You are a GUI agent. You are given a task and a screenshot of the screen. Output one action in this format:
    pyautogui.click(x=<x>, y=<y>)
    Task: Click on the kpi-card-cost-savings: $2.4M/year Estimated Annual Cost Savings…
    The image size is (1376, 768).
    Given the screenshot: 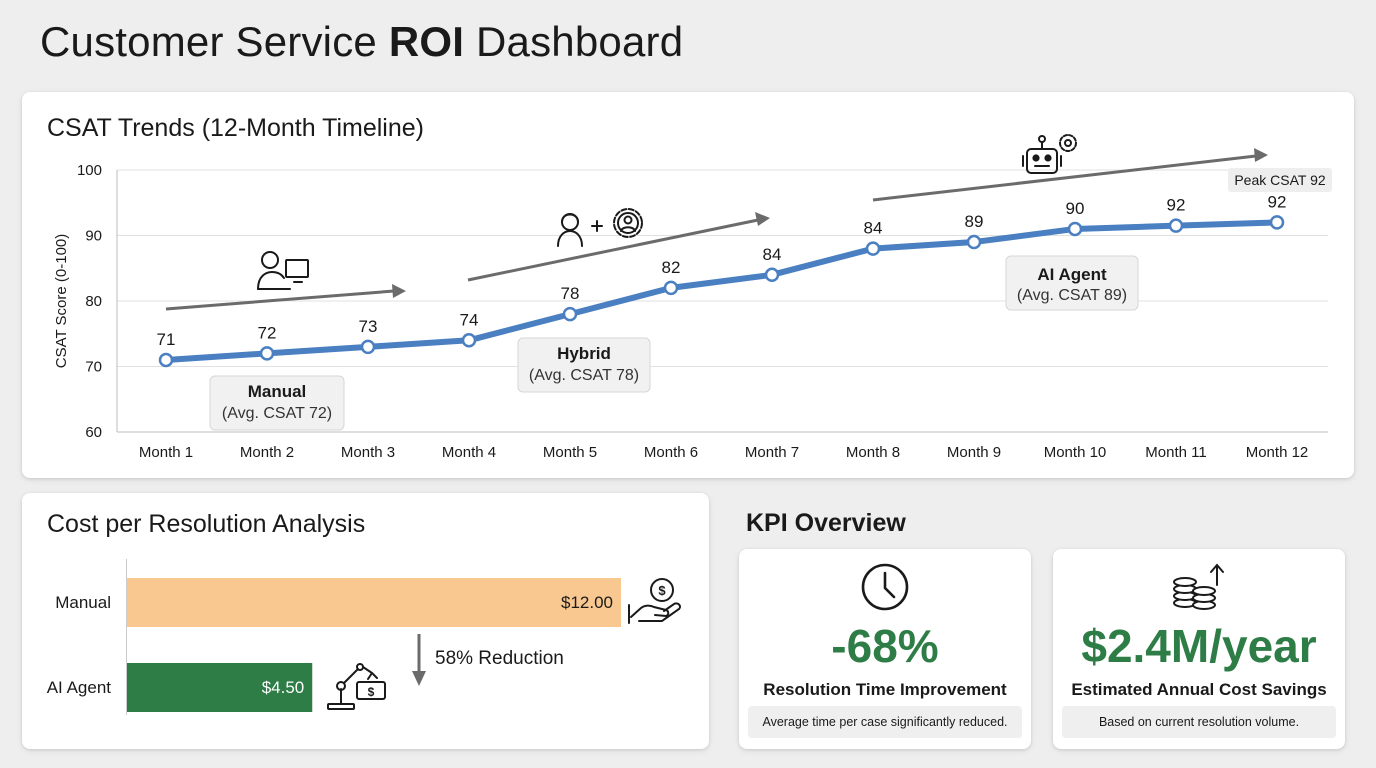 What is the action you would take?
    pyautogui.click(x=1199, y=649)
    